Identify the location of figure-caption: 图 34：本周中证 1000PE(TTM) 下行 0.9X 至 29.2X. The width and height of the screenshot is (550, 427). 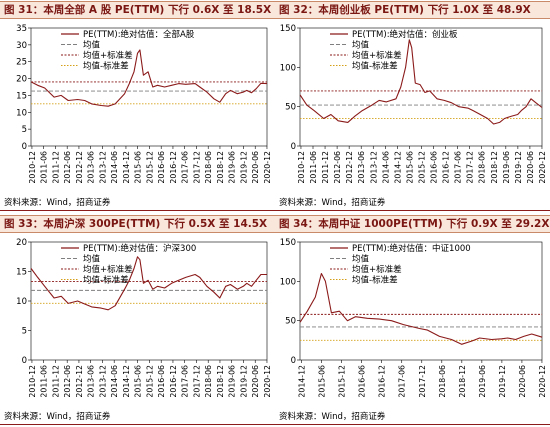
(412, 224).